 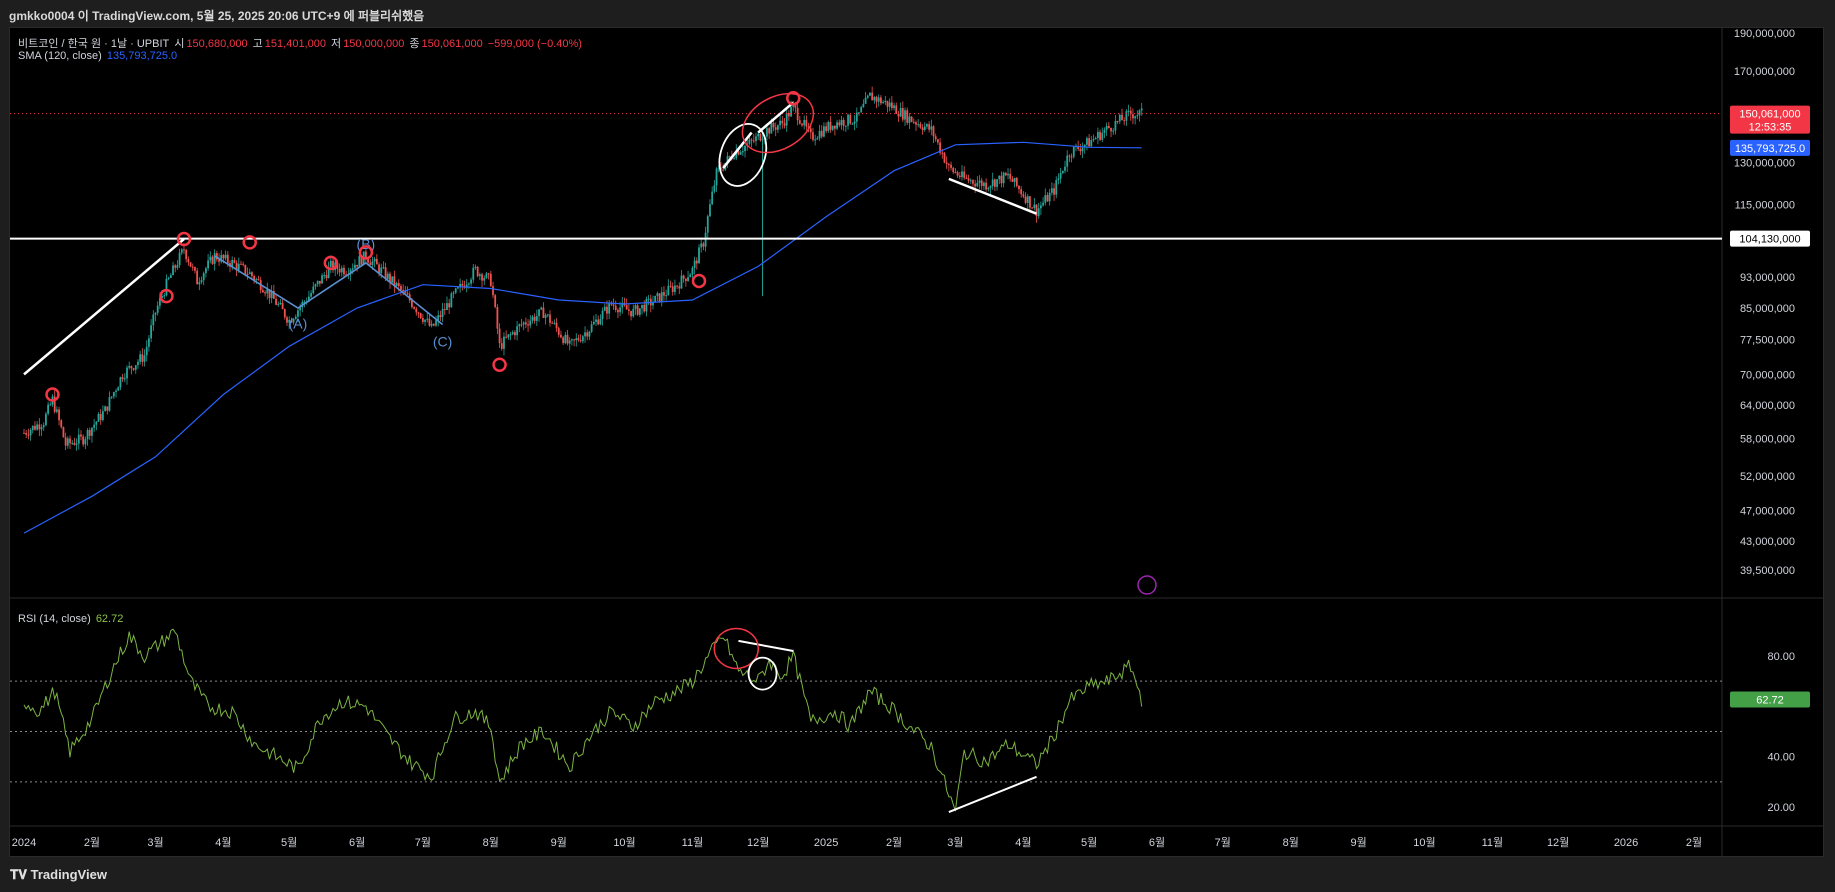 I want to click on time-axis-tick: 12월, so click(x=758, y=842).